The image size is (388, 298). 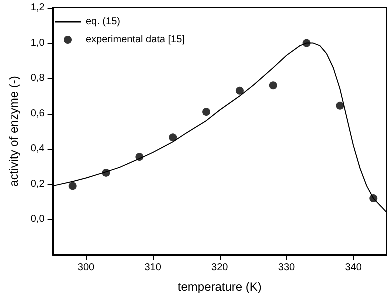 I want to click on y-tick-label: 0,6, so click(x=38, y=114).